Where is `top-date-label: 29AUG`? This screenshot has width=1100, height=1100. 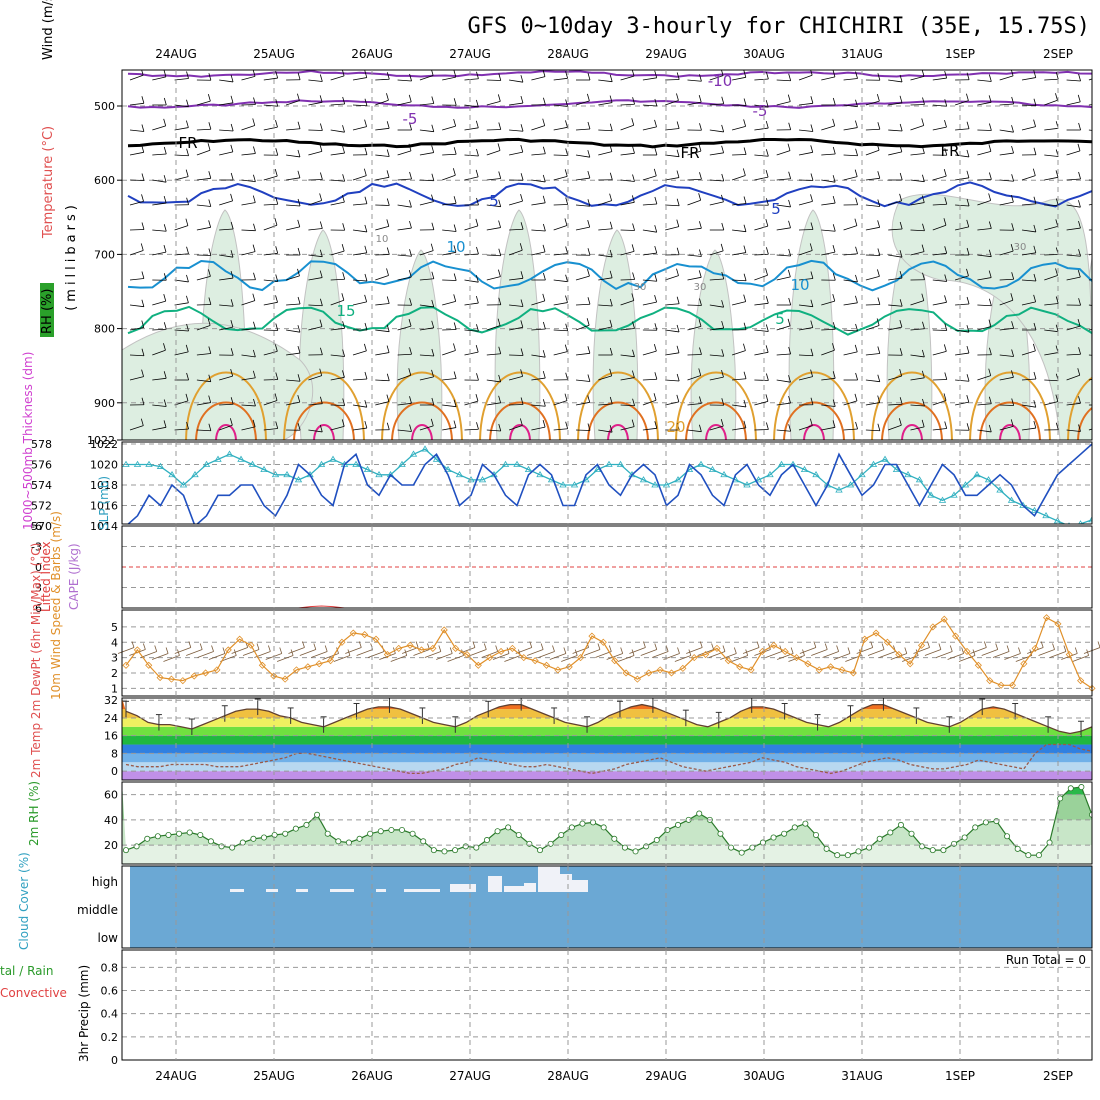
top-date-label: 29AUG is located at coordinates (666, 54).